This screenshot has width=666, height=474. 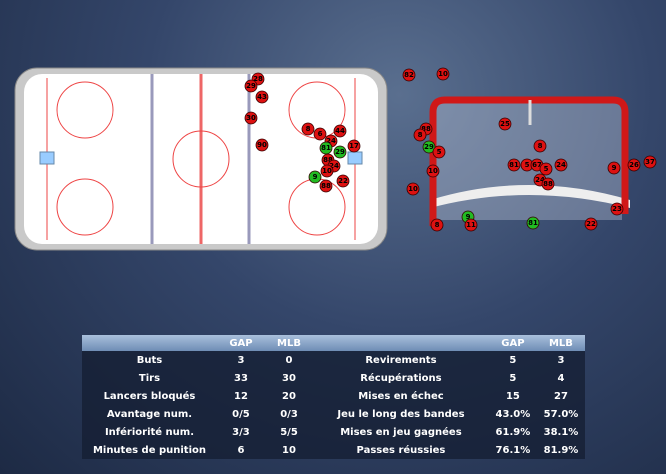 What do you see at coordinates (529, 161) in the screenshot?
I see `goal` at bounding box center [529, 161].